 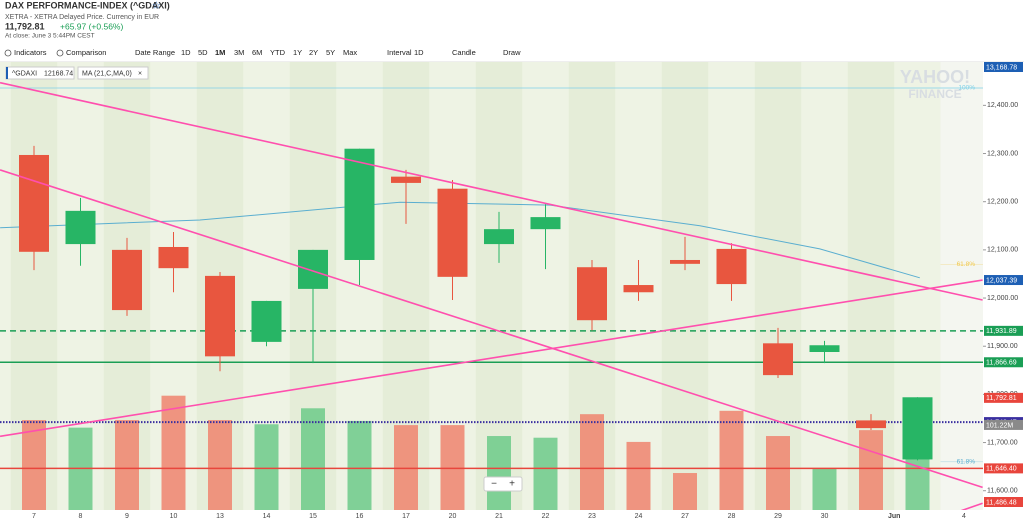 What do you see at coordinates (406, 516) in the screenshot?
I see `x-tick-label: 17` at bounding box center [406, 516].